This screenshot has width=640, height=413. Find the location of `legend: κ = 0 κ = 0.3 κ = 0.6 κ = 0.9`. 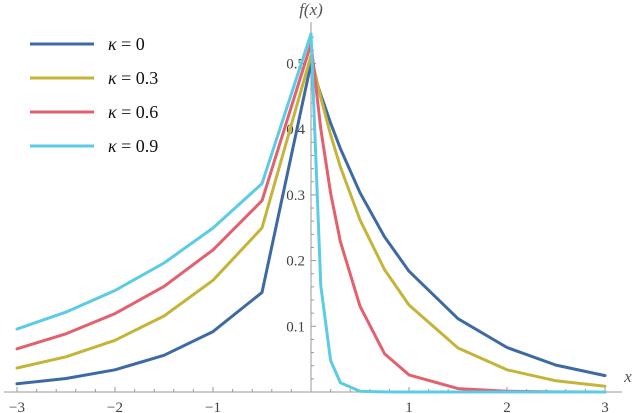

legend: κ = 0 κ = 0.3 κ = 0.6 κ = 0.9 is located at coordinates (94, 95).